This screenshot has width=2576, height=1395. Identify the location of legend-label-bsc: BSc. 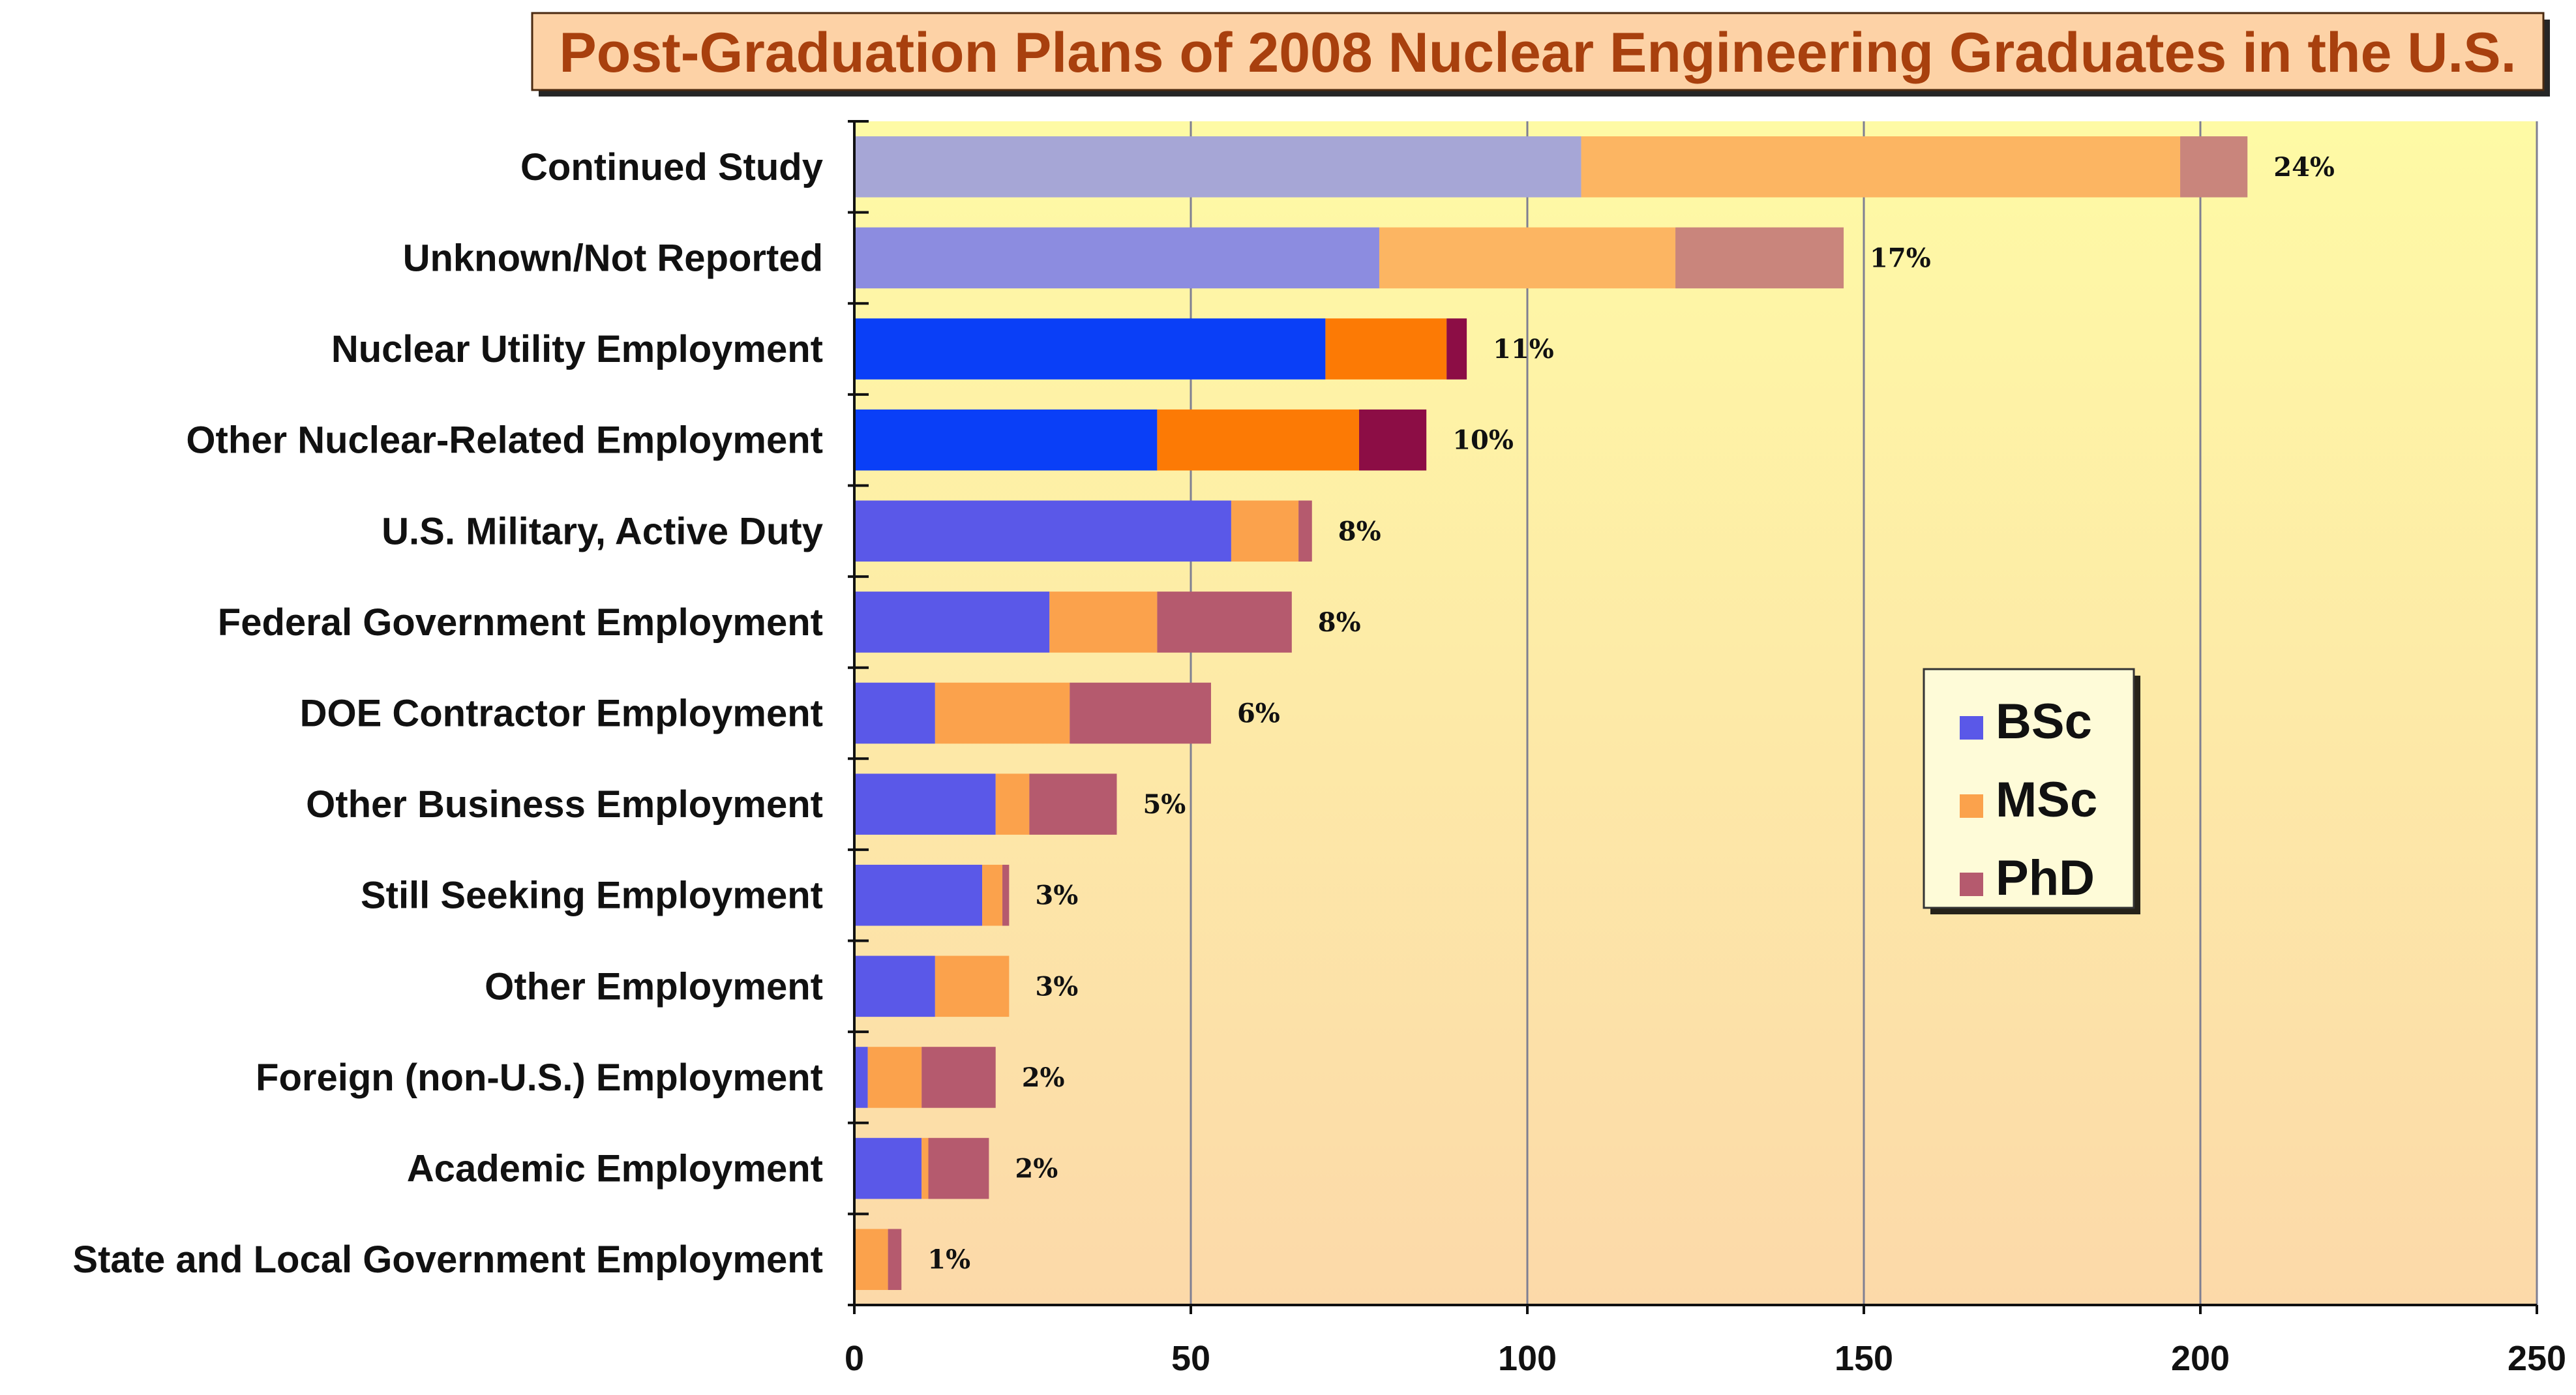
(2044, 722).